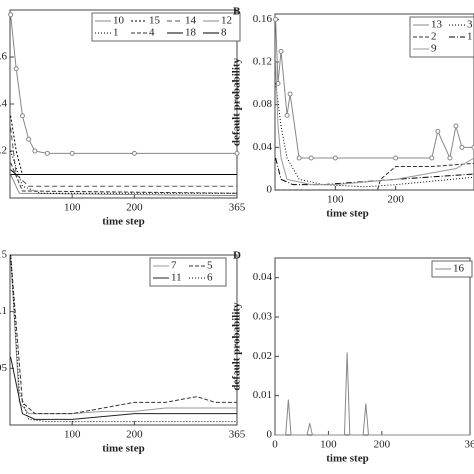 The height and width of the screenshot is (474, 474). I want to click on panel-letter: B, so click(237, 12).